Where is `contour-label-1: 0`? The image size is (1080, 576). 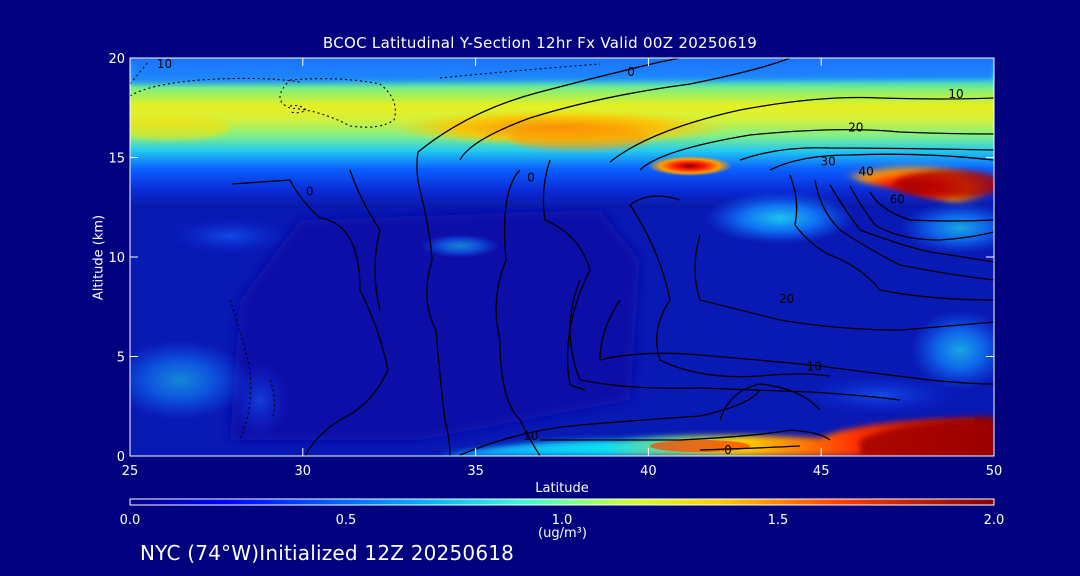
contour-label-1: 0 is located at coordinates (631, 72).